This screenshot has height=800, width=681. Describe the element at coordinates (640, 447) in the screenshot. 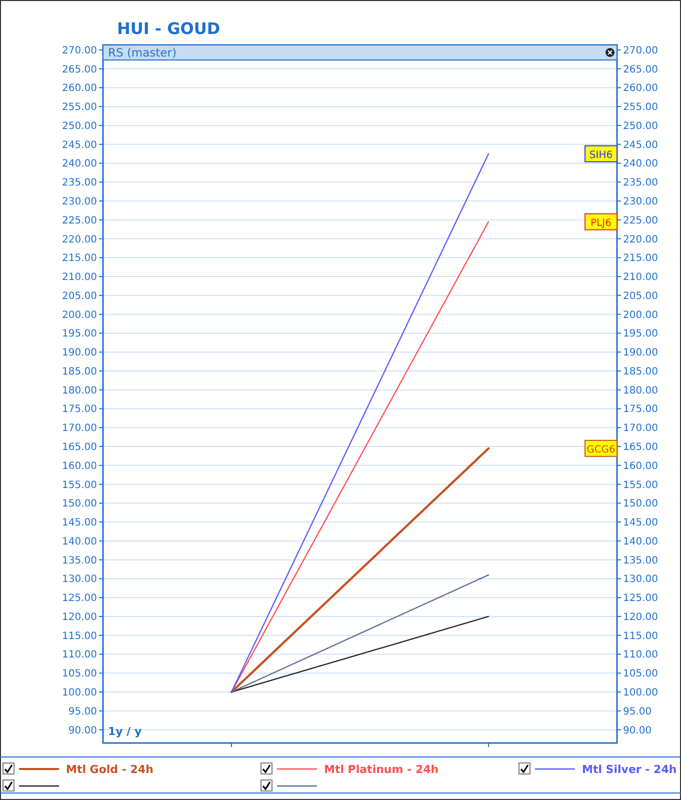

I see `y2-tick-label: 165.00` at that location.